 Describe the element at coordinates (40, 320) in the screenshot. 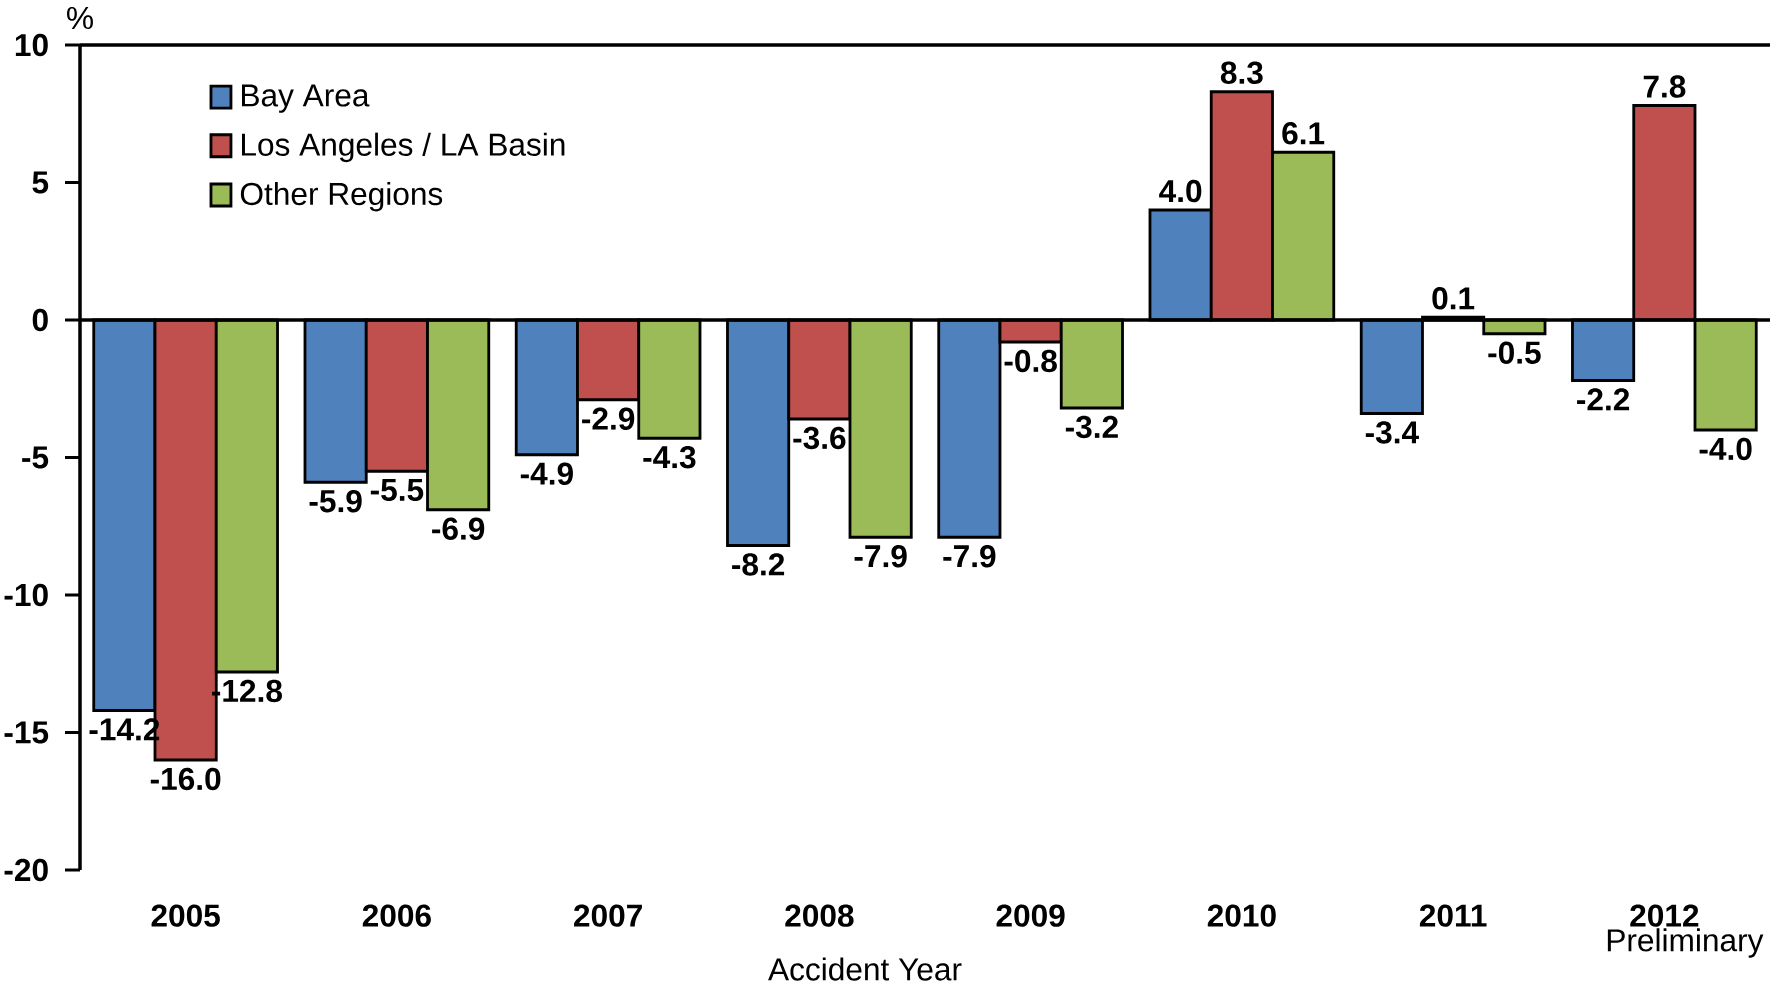

I see `y-tick-label: 0` at that location.